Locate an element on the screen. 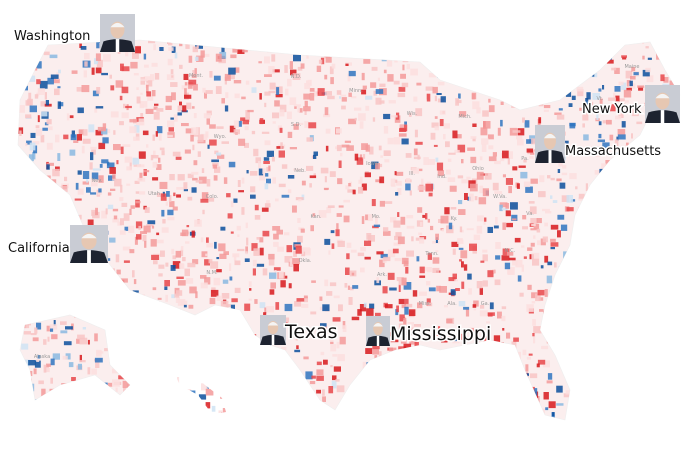 Image resolution: width=687 pixels, height=451 pixels. portrait-hair is located at coordinates (89, 236).